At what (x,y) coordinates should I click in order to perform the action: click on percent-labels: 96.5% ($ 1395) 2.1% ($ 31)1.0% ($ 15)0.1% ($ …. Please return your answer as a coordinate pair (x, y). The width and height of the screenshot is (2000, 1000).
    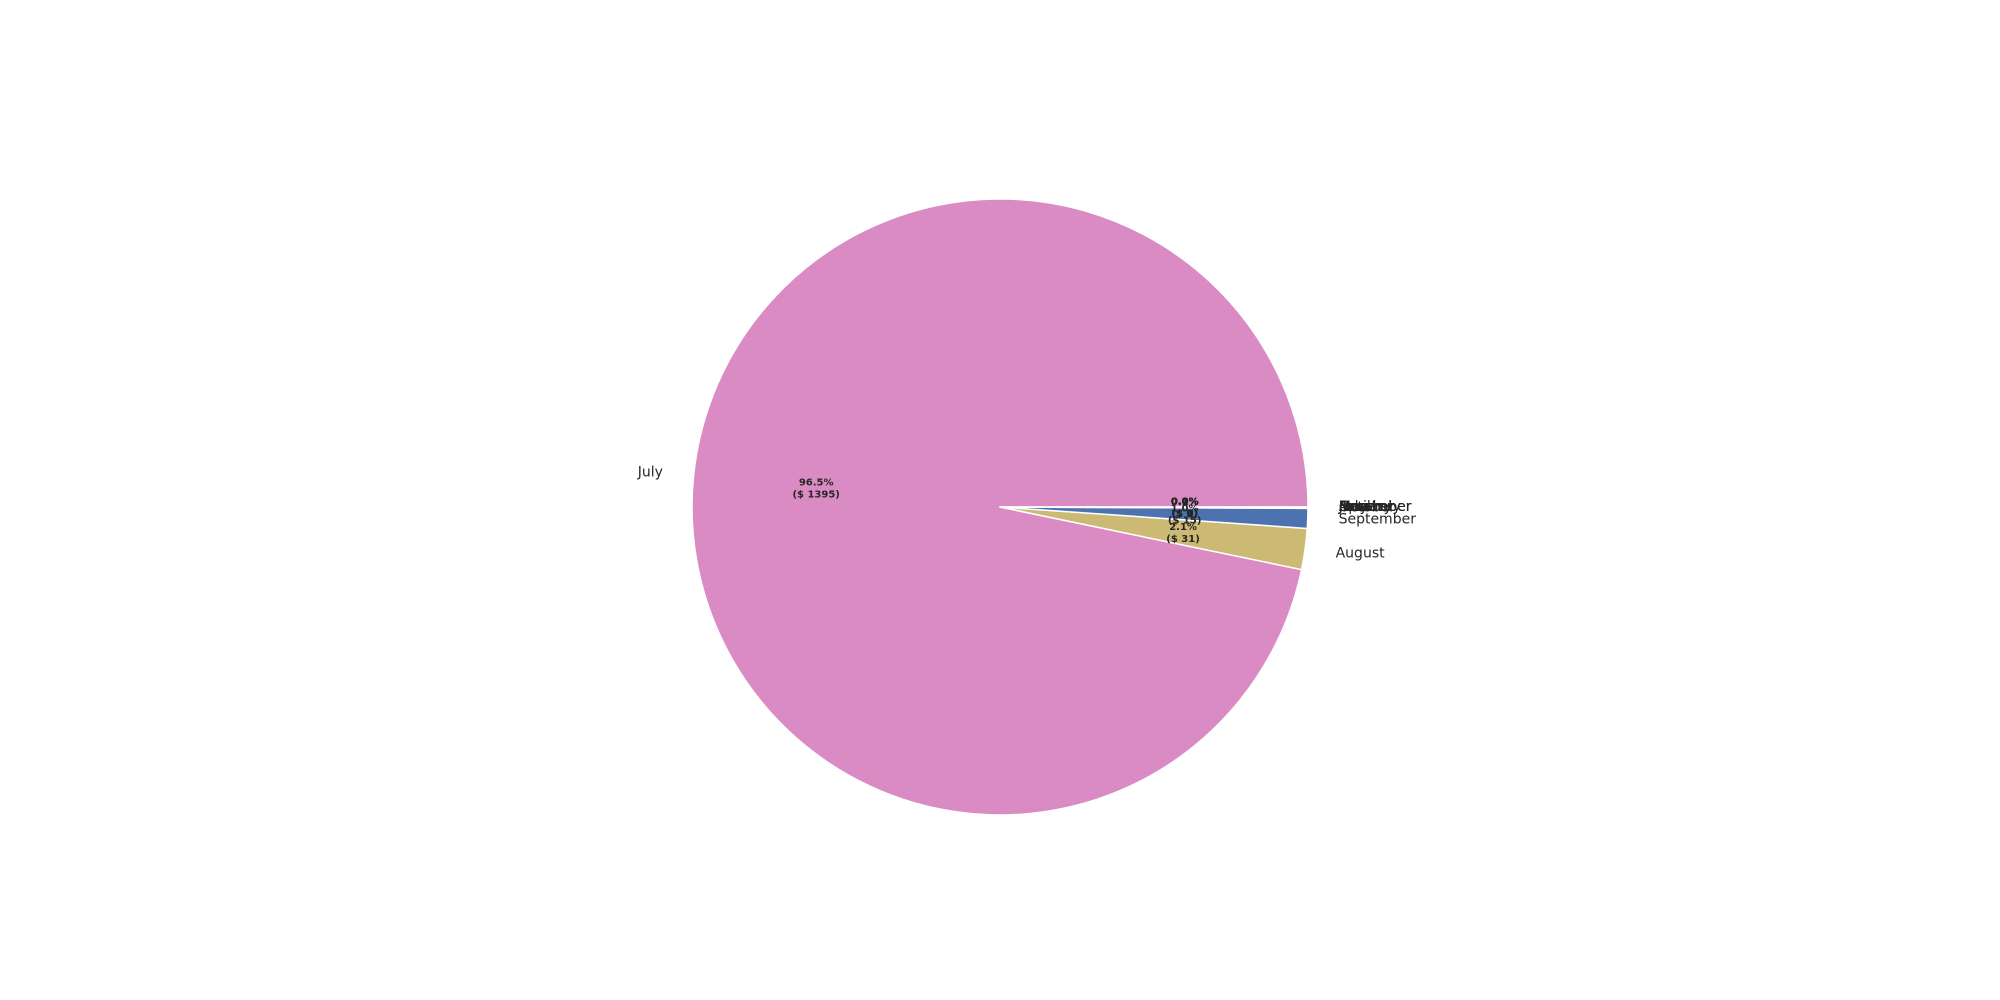
    Looking at the image, I should click on (996, 511).